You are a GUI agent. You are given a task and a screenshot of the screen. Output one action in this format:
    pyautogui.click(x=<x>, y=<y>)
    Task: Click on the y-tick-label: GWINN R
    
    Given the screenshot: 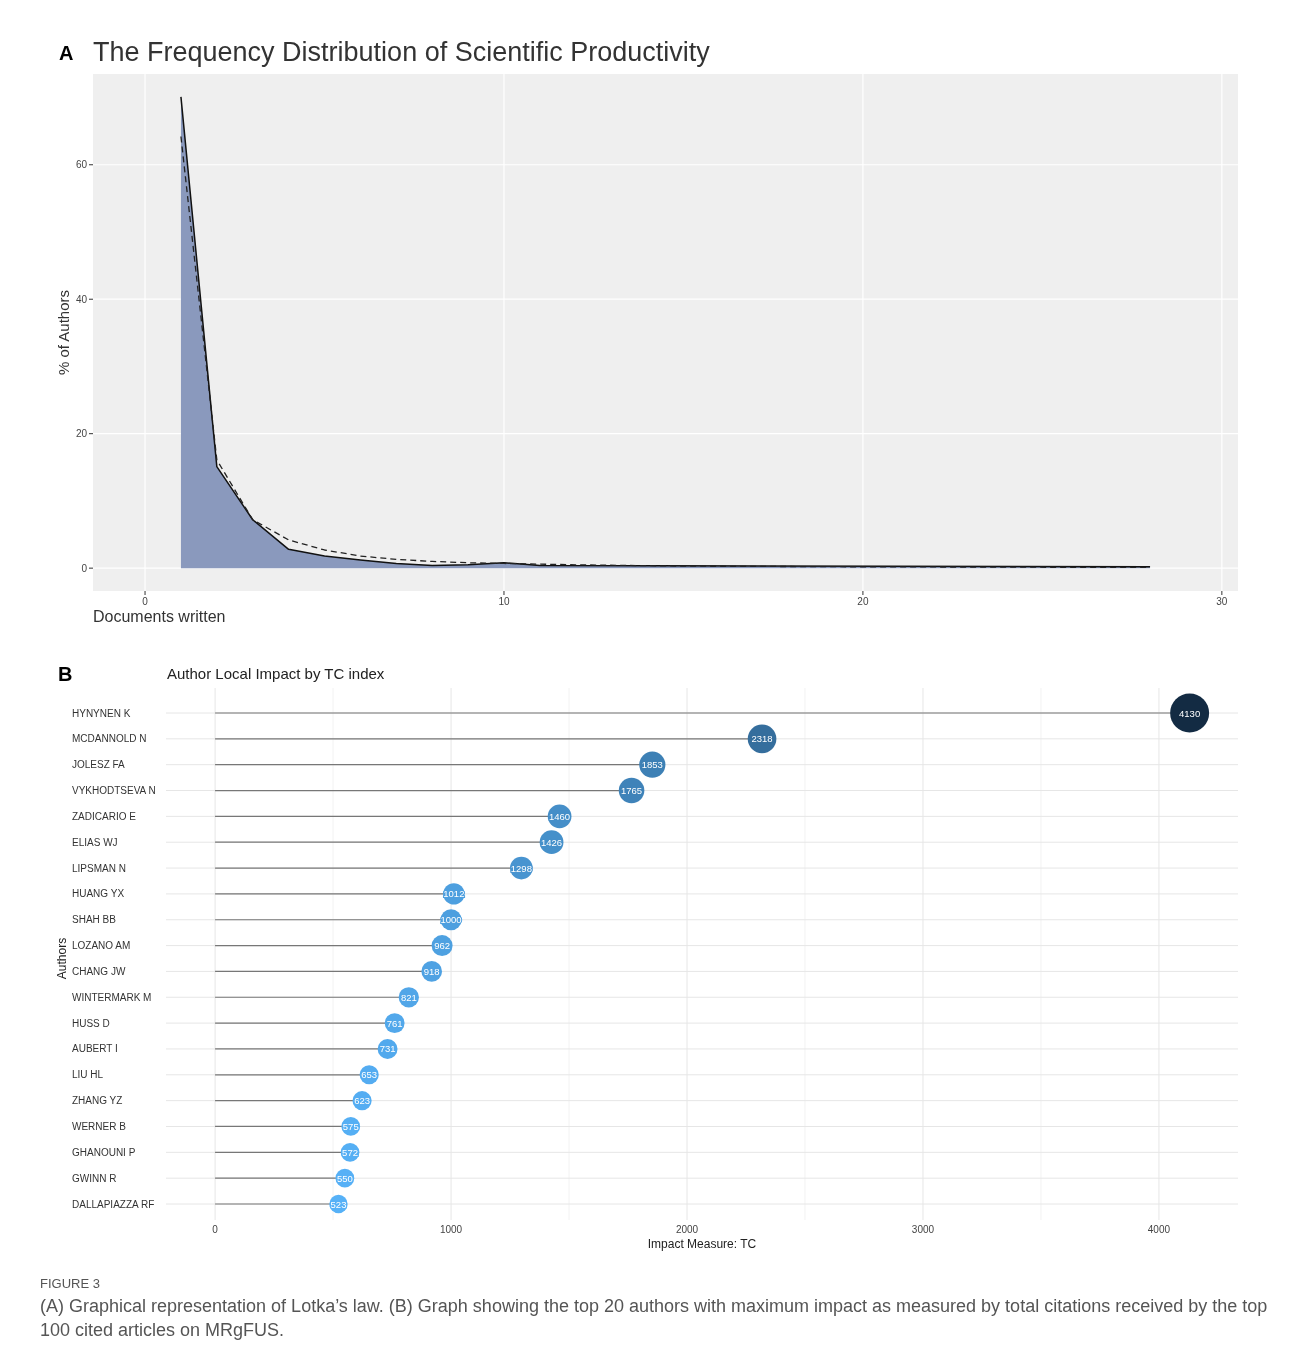 What is the action you would take?
    pyautogui.click(x=94, y=1178)
    